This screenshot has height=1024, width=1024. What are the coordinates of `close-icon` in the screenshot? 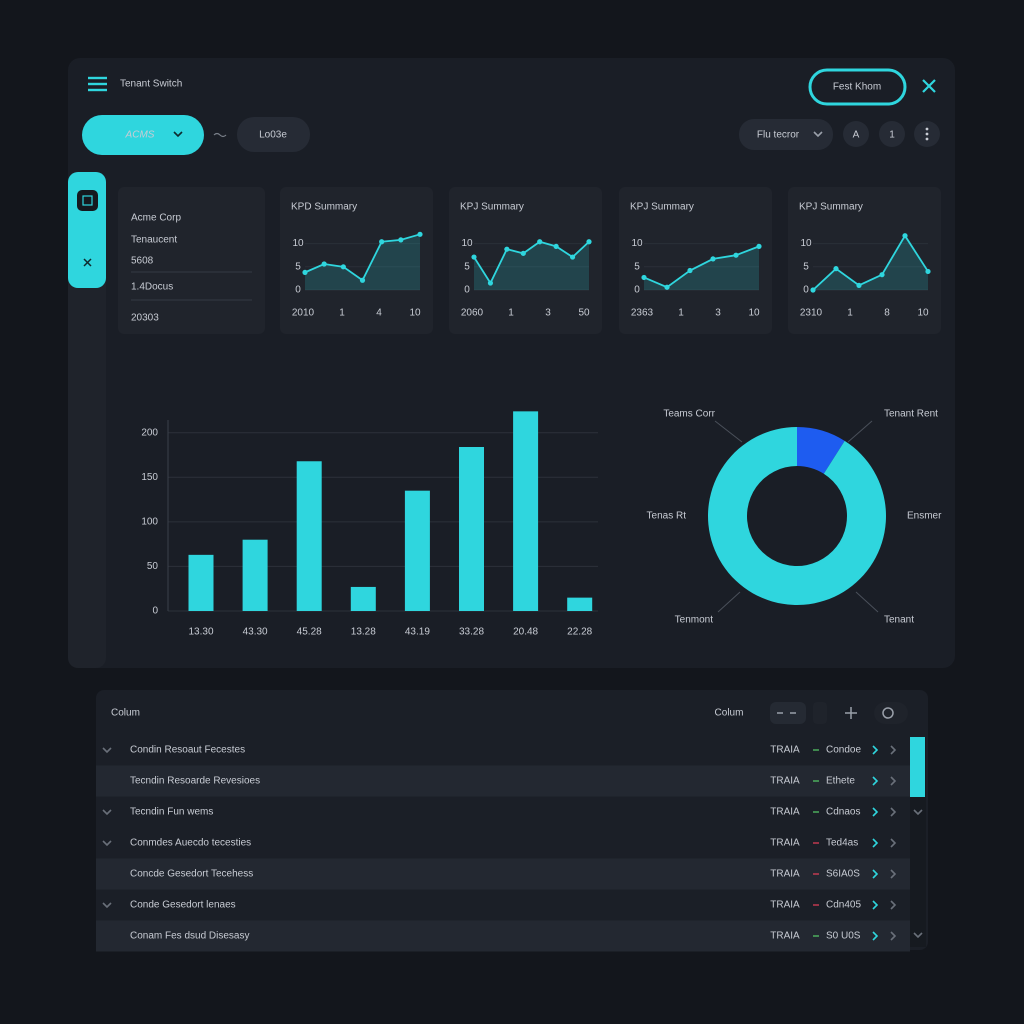 It's located at (929, 86).